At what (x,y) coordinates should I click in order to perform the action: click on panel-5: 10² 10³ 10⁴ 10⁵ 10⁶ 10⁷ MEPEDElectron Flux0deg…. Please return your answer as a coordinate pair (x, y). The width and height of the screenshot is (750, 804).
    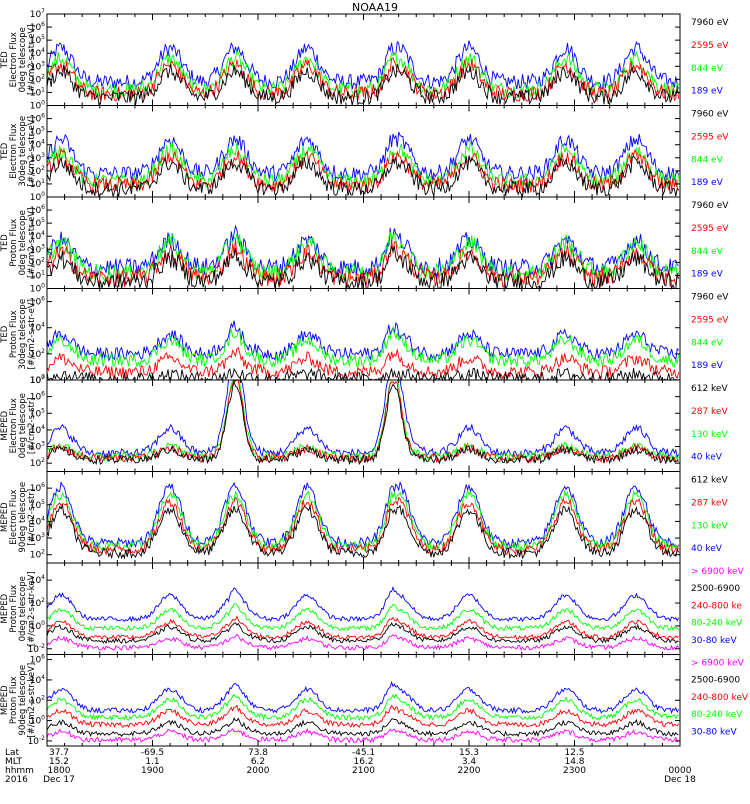
    Looking at the image, I should click on (364, 423).